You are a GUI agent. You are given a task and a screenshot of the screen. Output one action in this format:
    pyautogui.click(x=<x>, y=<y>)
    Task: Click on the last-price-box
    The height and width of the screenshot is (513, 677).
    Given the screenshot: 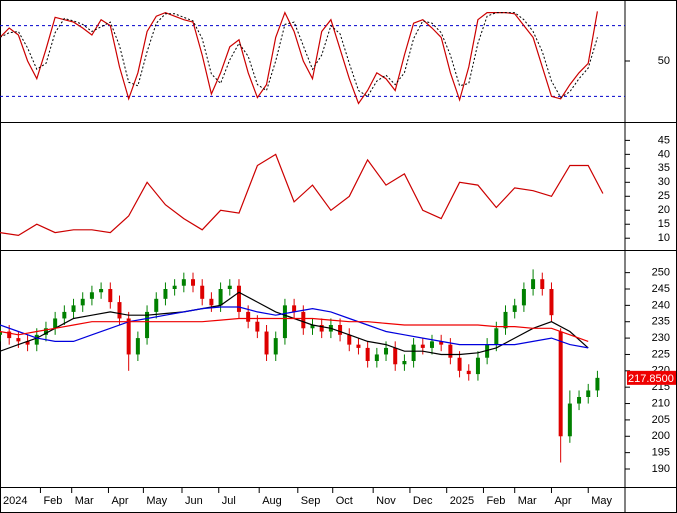 What is the action you would take?
    pyautogui.click(x=651, y=377)
    